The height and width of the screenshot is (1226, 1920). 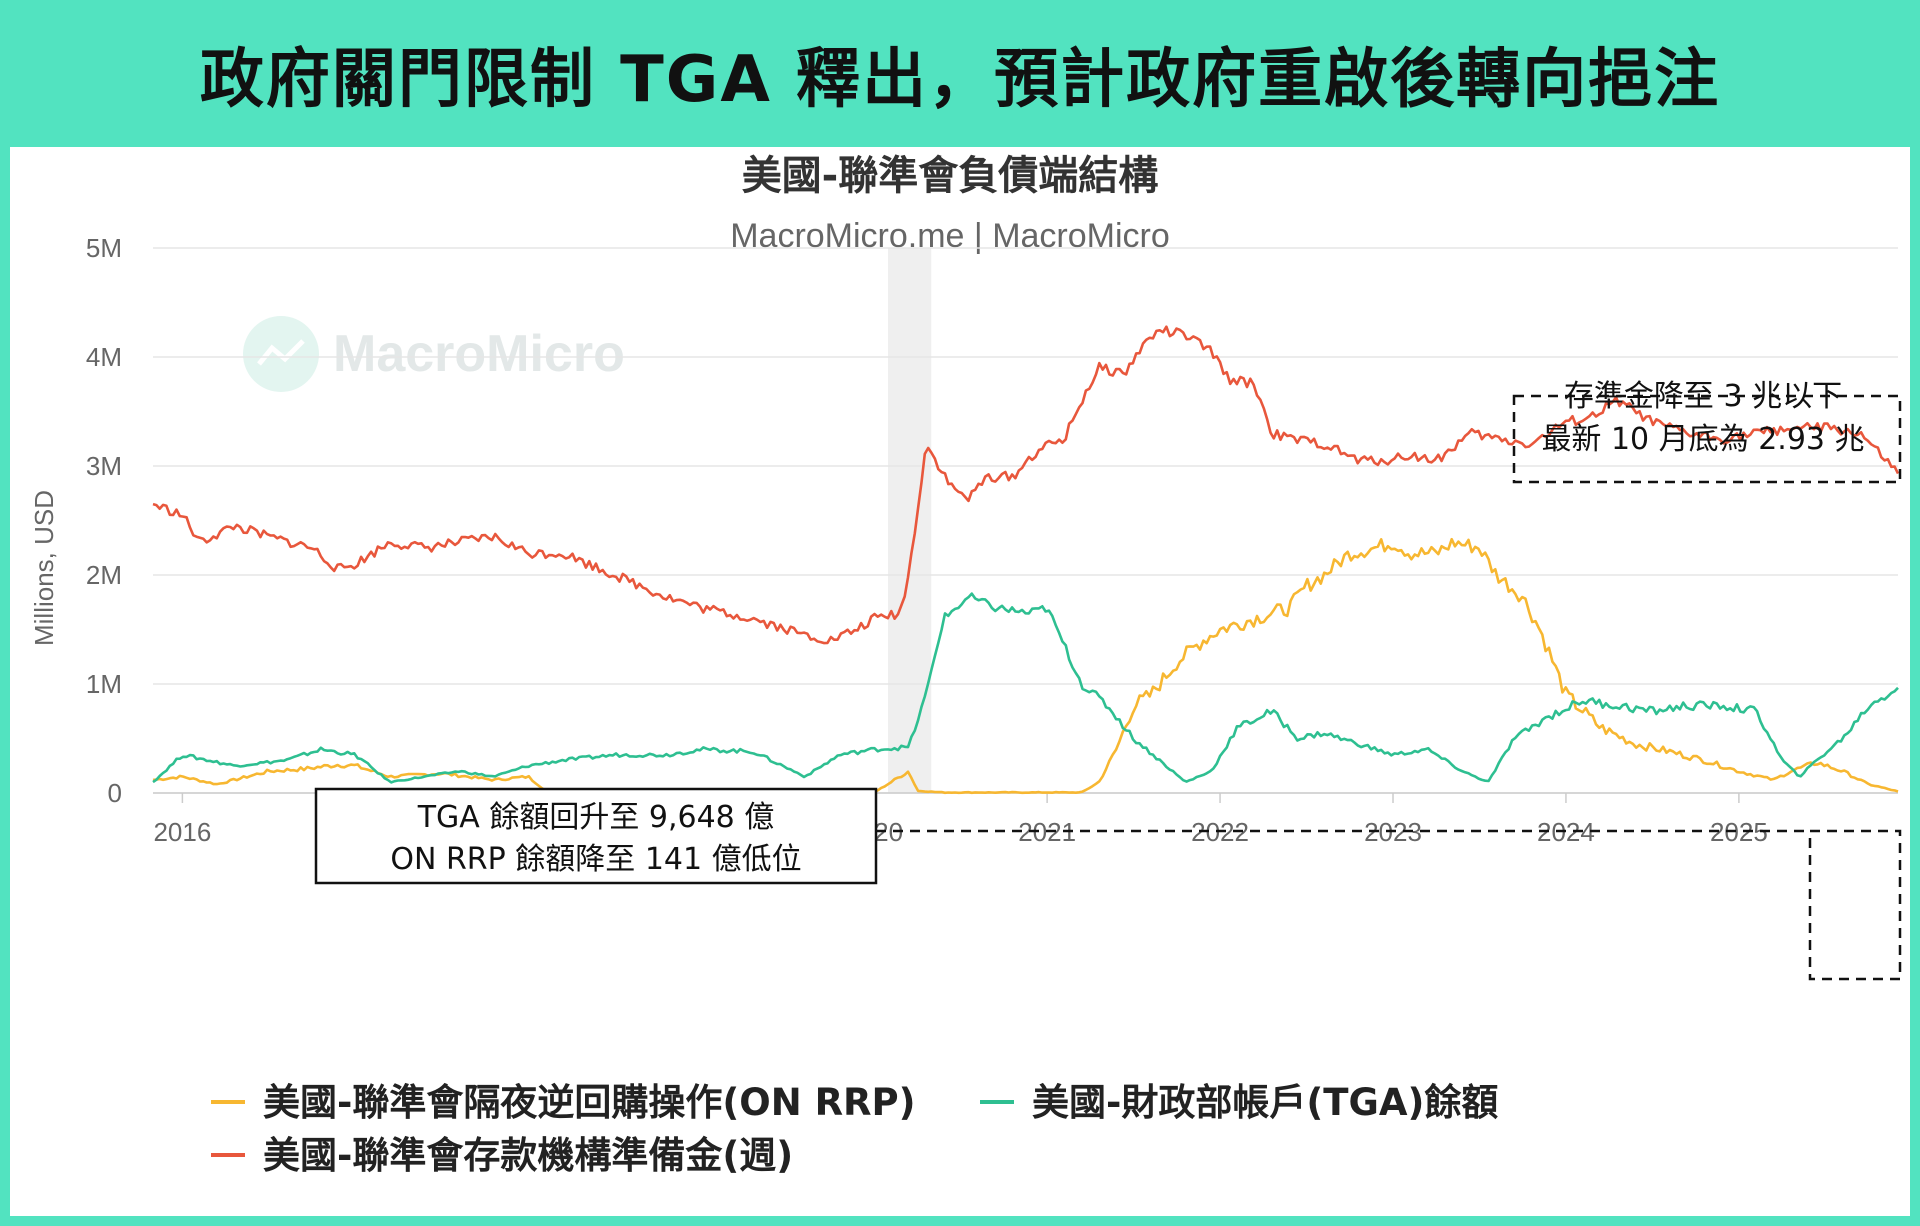 I want to click on y-axis-label: Millions, USD, so click(x=44, y=568).